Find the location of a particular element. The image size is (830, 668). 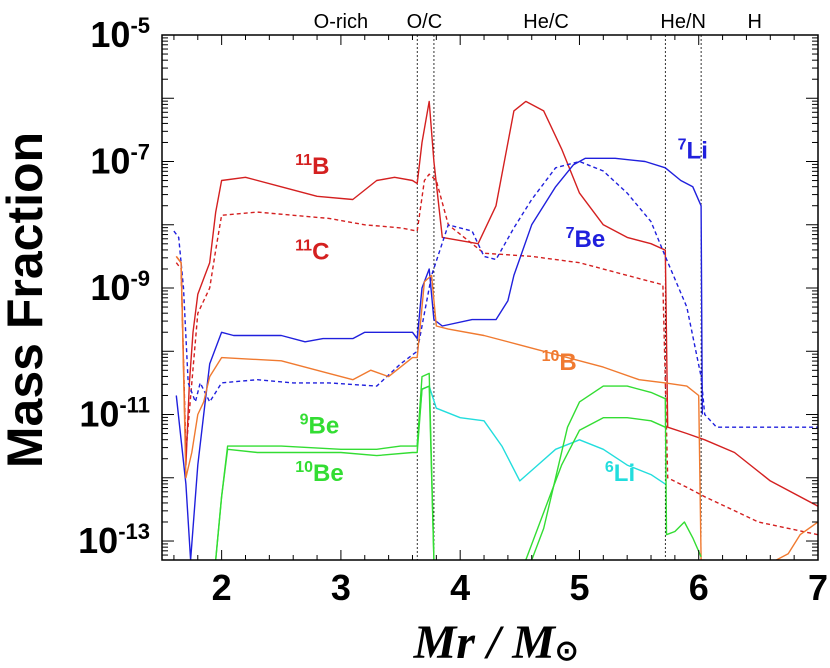

series-label-10B: 10B is located at coordinates (559, 362).